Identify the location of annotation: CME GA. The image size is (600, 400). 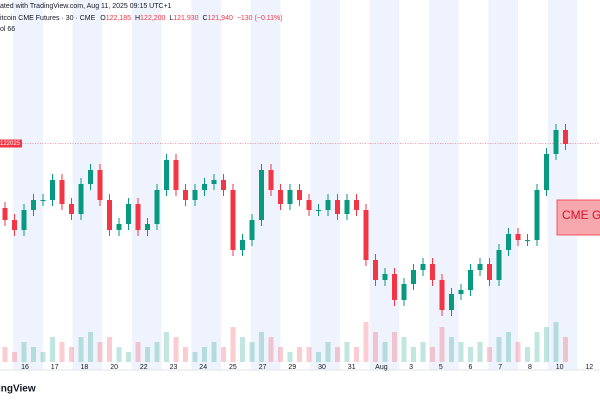
(581, 215).